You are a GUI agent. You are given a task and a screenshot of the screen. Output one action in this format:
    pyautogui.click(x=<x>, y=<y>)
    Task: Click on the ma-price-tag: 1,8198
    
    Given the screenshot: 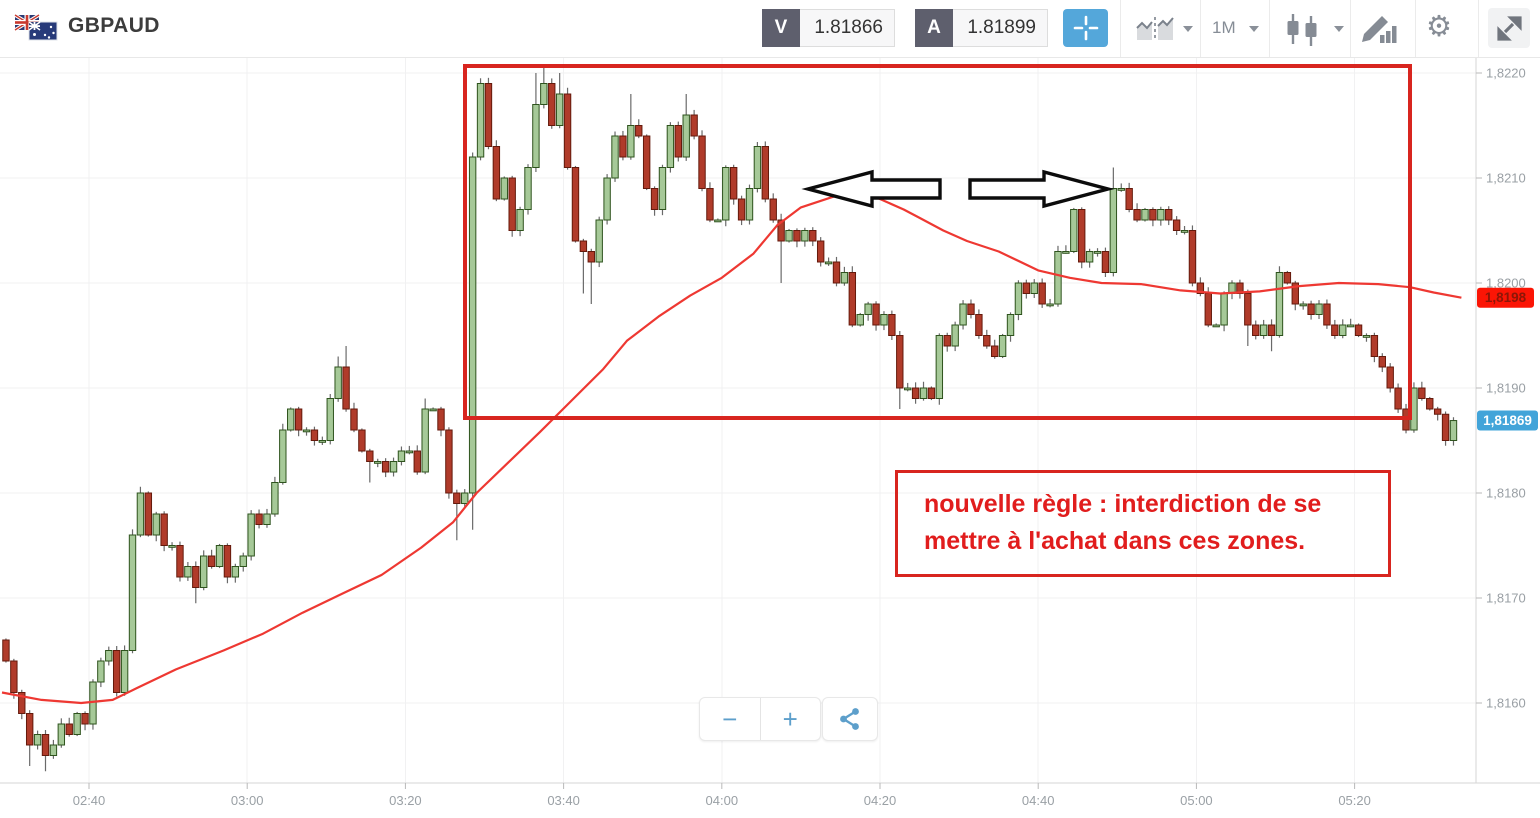 What is the action you would take?
    pyautogui.click(x=1505, y=297)
    